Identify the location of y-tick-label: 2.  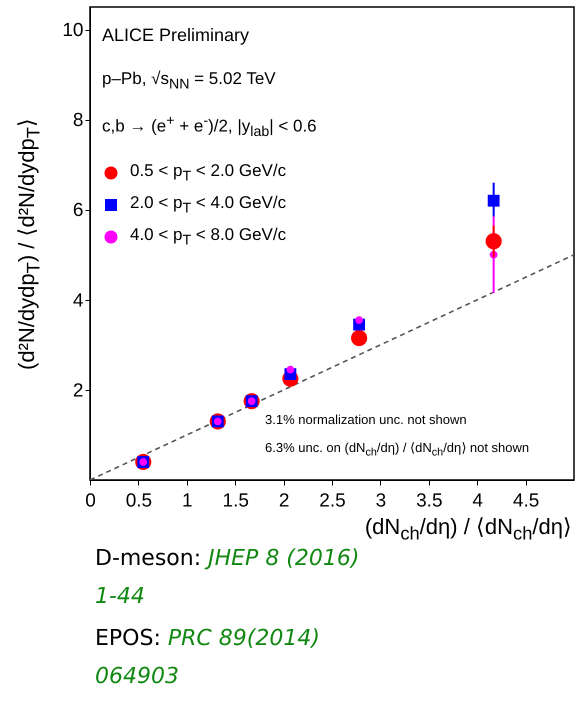
(78, 391).